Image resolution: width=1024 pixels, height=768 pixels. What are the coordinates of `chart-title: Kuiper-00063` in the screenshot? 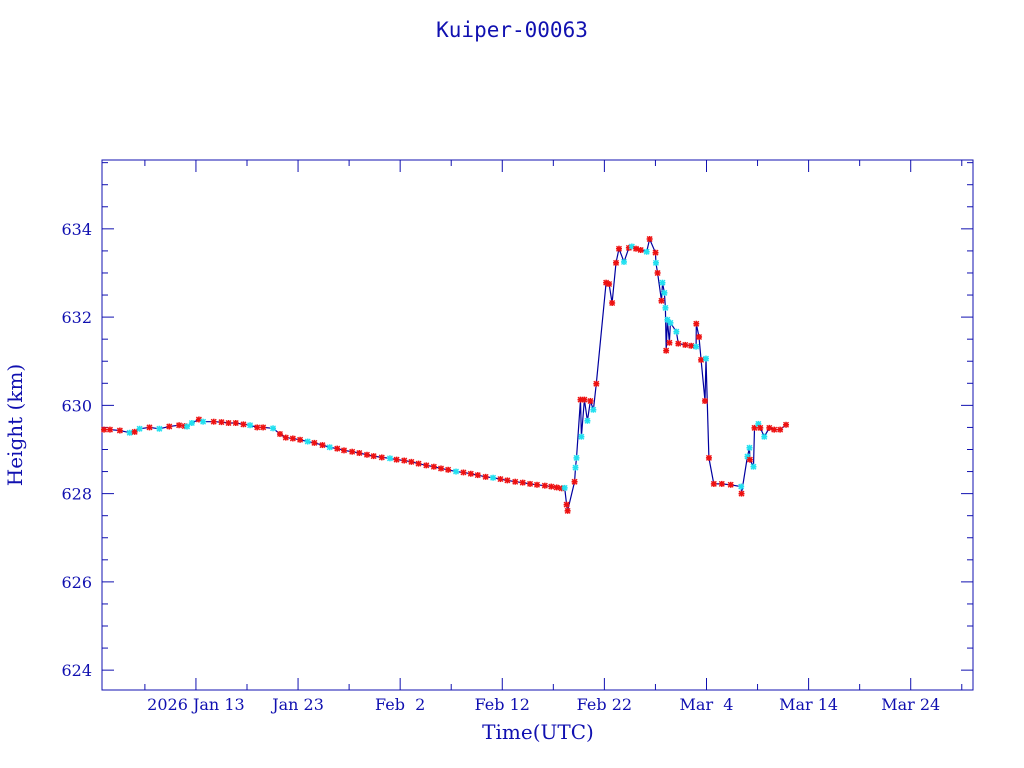 It's located at (512, 30).